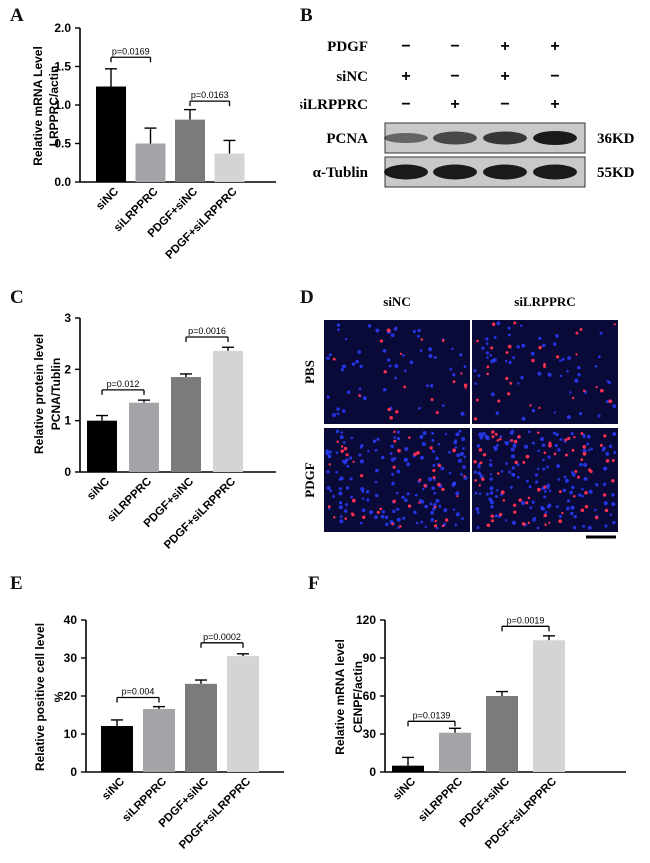  I want to click on blot-sign: +, so click(504, 46).